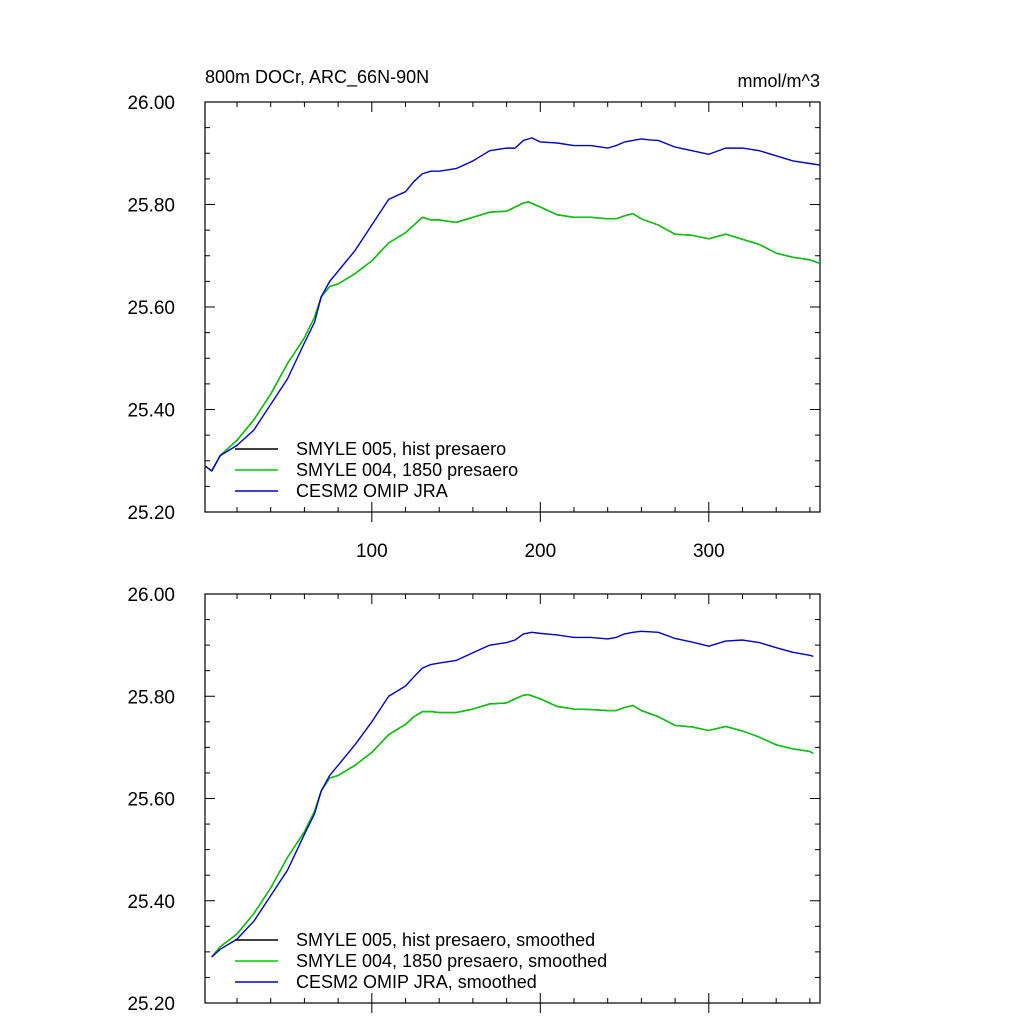 The height and width of the screenshot is (1024, 1024). I want to click on chart-title: 800m DOCr, ARC_66N-90N, so click(317, 77).